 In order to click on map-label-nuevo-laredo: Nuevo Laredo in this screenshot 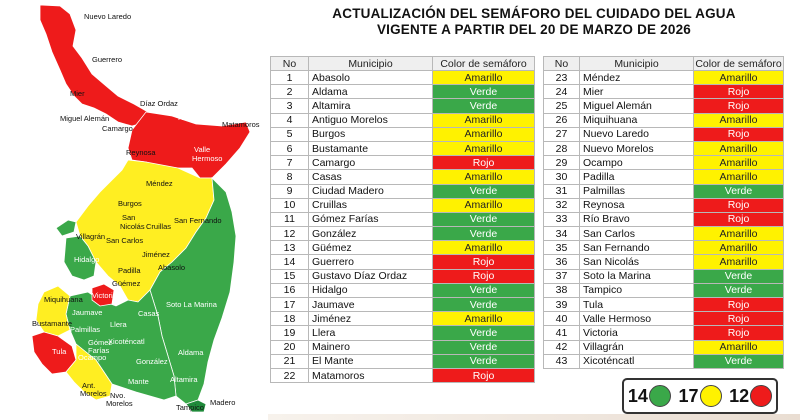, I will do `click(107, 16)`.